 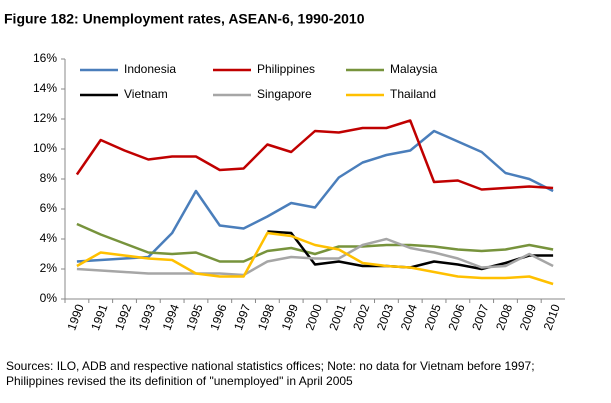 I want to click on legend-label: Malaysia, so click(x=414, y=69).